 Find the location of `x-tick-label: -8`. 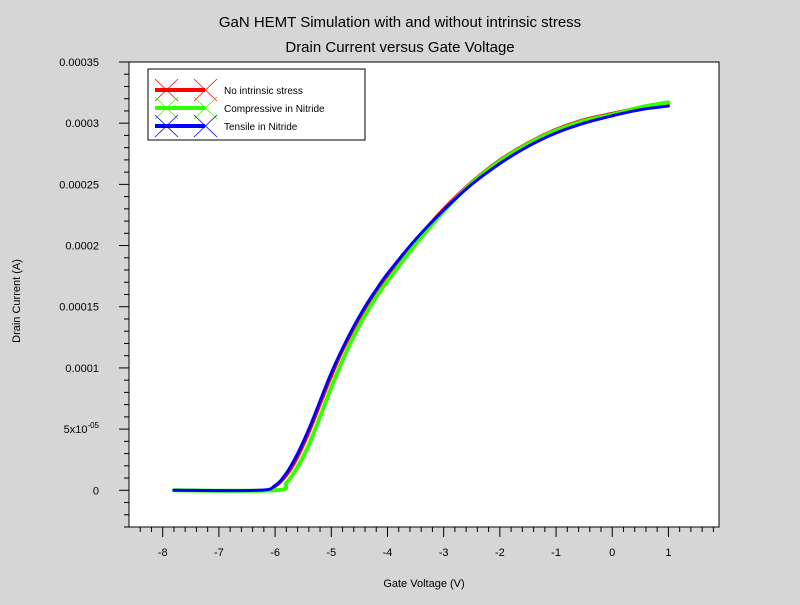

x-tick-label: -8 is located at coordinates (163, 553).